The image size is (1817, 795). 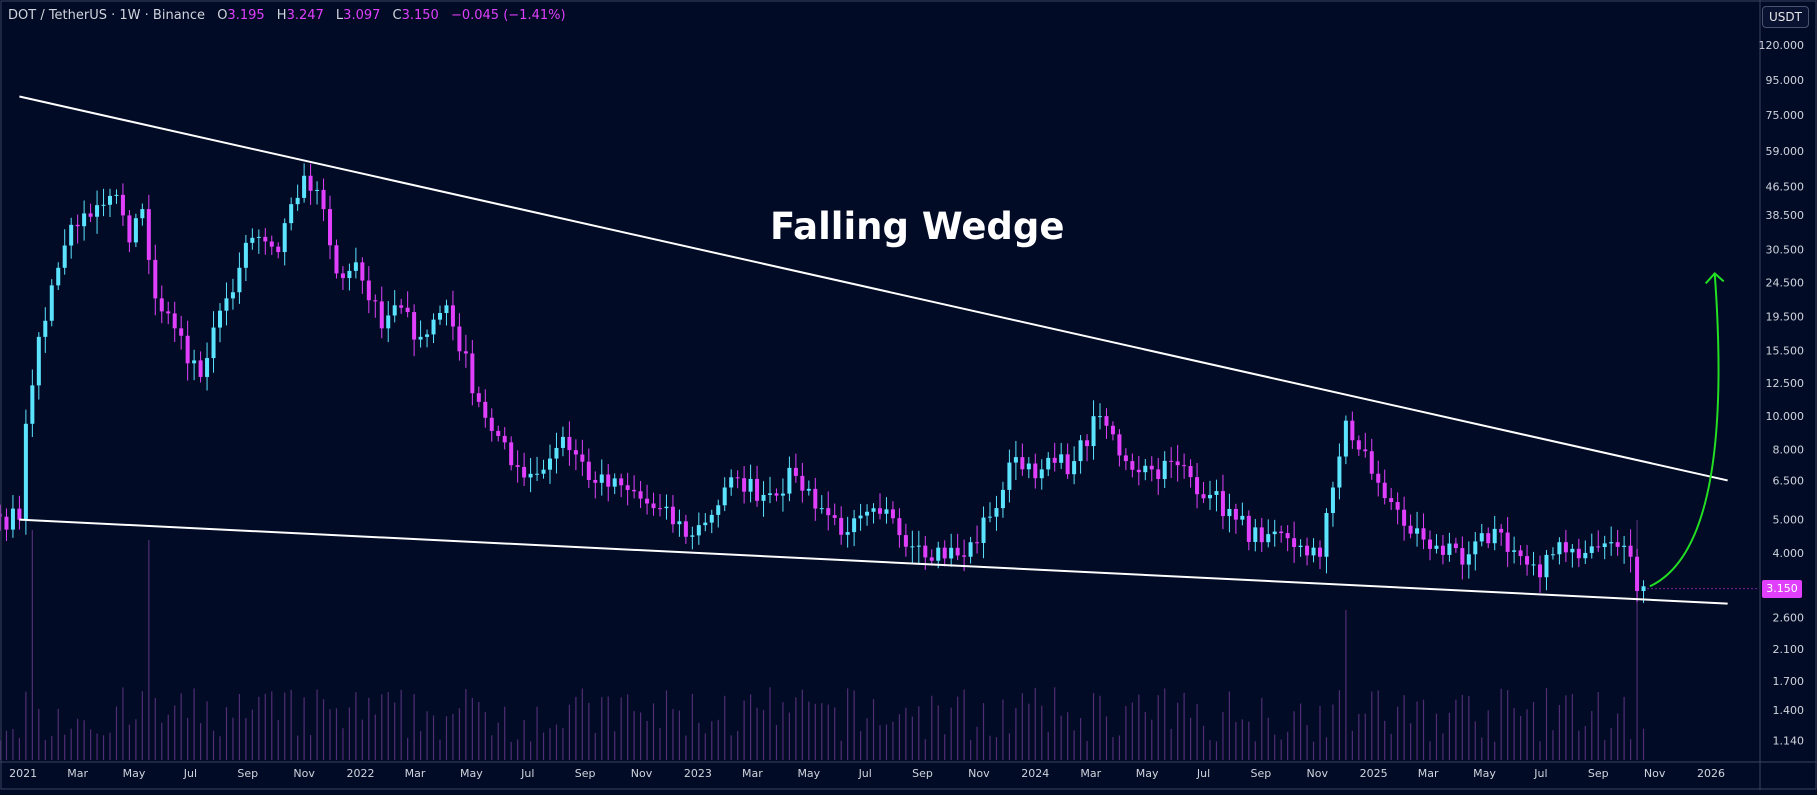 What do you see at coordinates (1785, 17) in the screenshot?
I see `currency-unit-button: USDT` at bounding box center [1785, 17].